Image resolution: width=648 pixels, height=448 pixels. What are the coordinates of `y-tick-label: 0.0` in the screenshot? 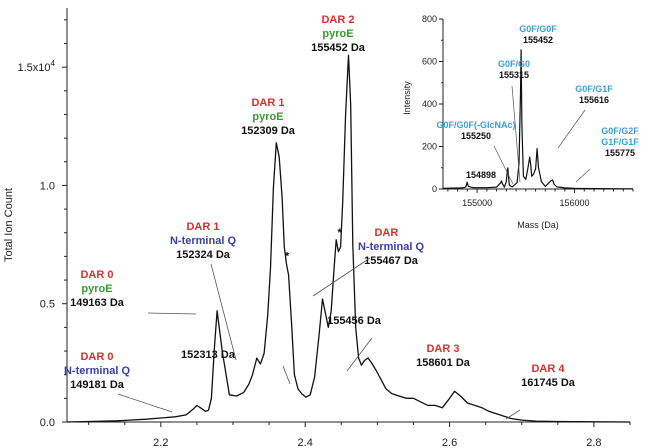 It's located at (47, 423).